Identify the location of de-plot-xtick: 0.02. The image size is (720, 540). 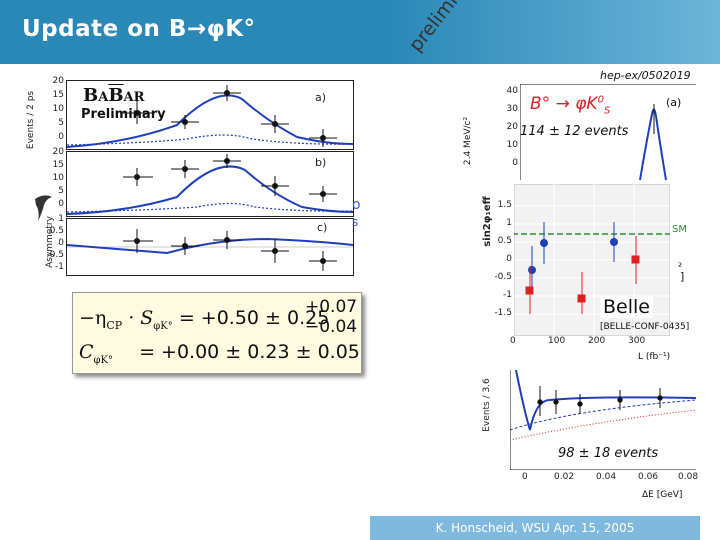
(564, 477).